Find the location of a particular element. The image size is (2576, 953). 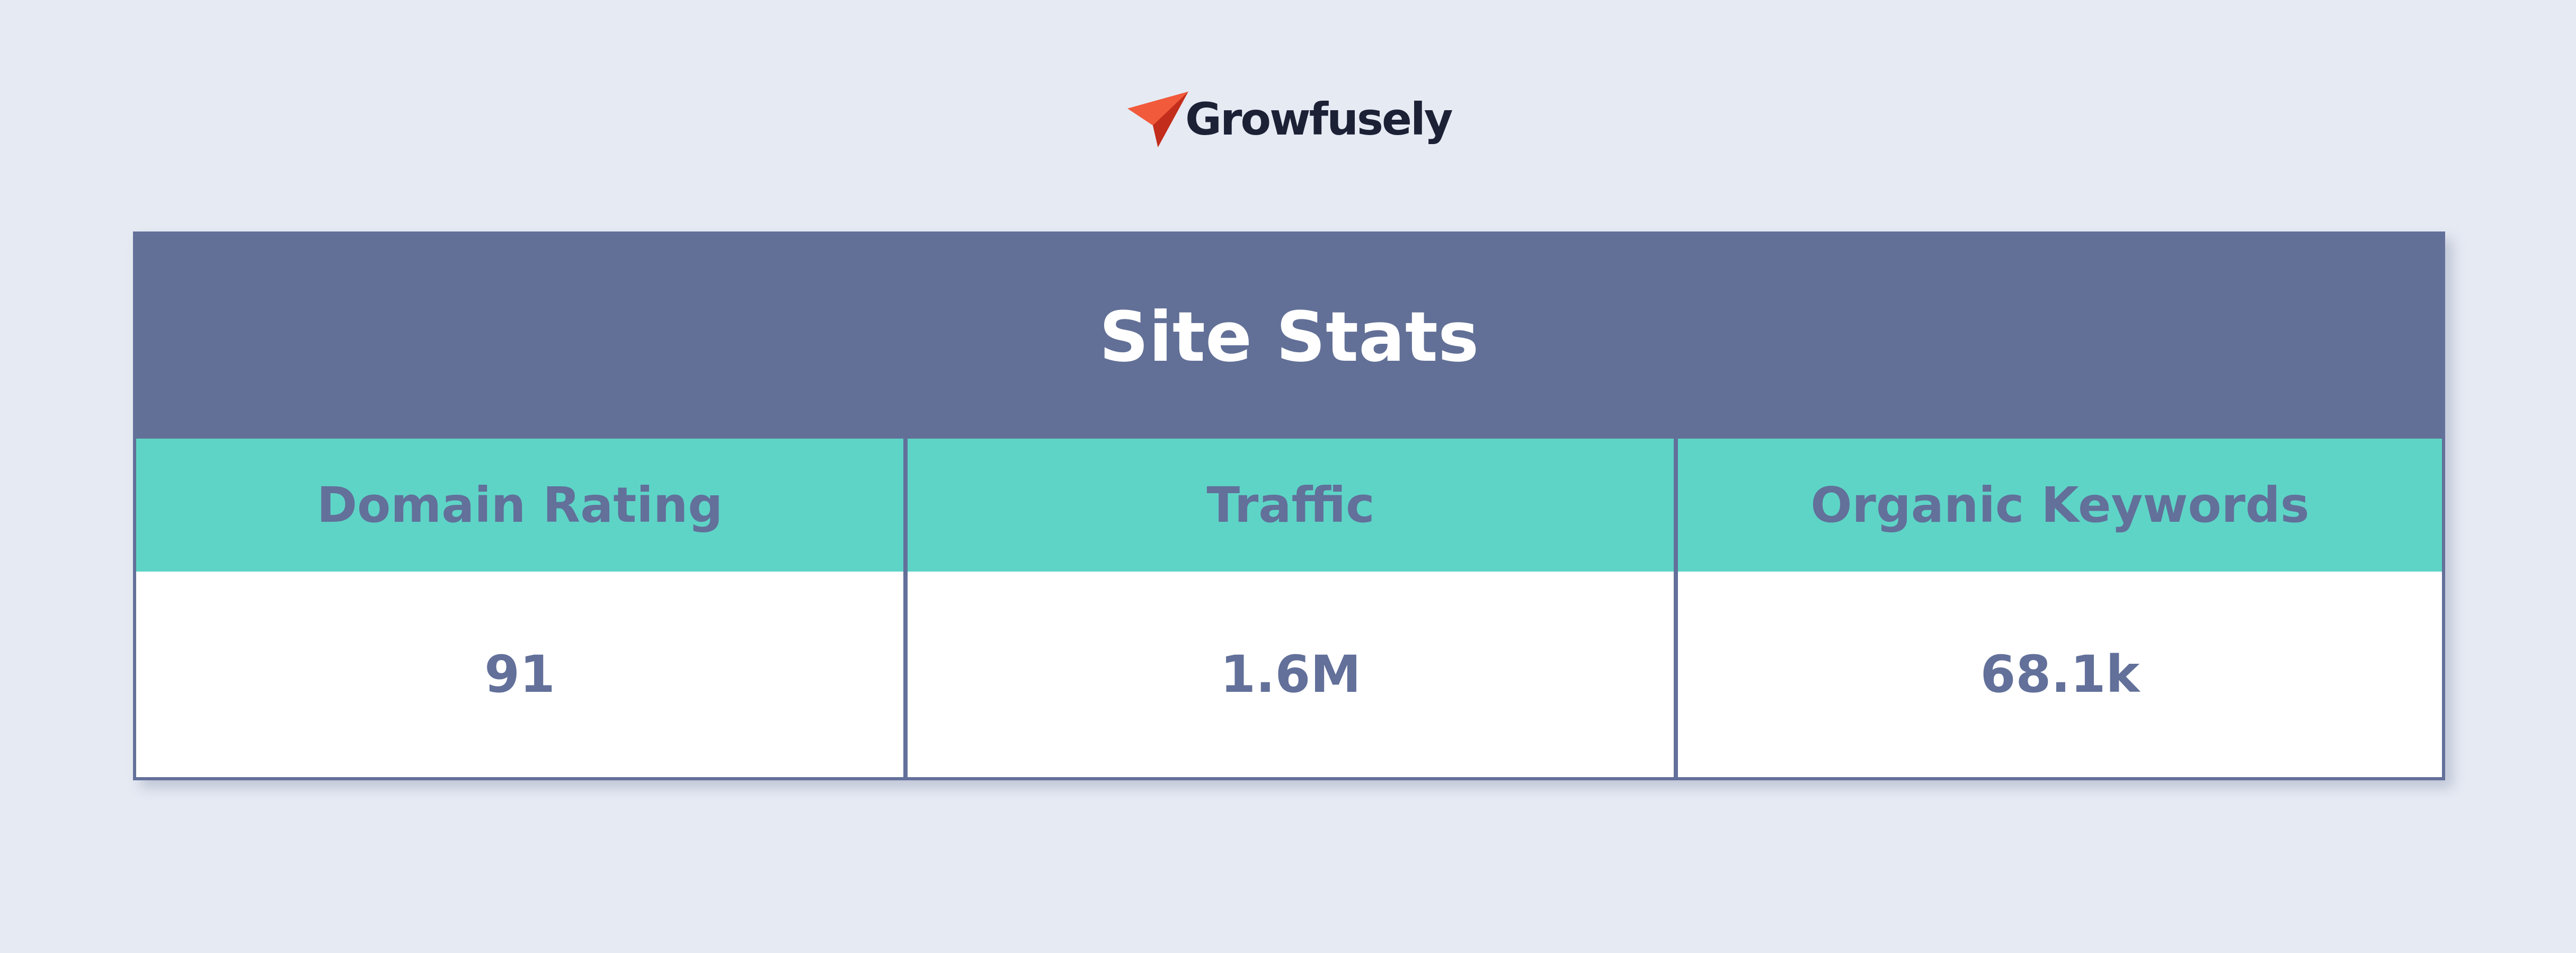

table-cell: 68.1k is located at coordinates (2058, 674).